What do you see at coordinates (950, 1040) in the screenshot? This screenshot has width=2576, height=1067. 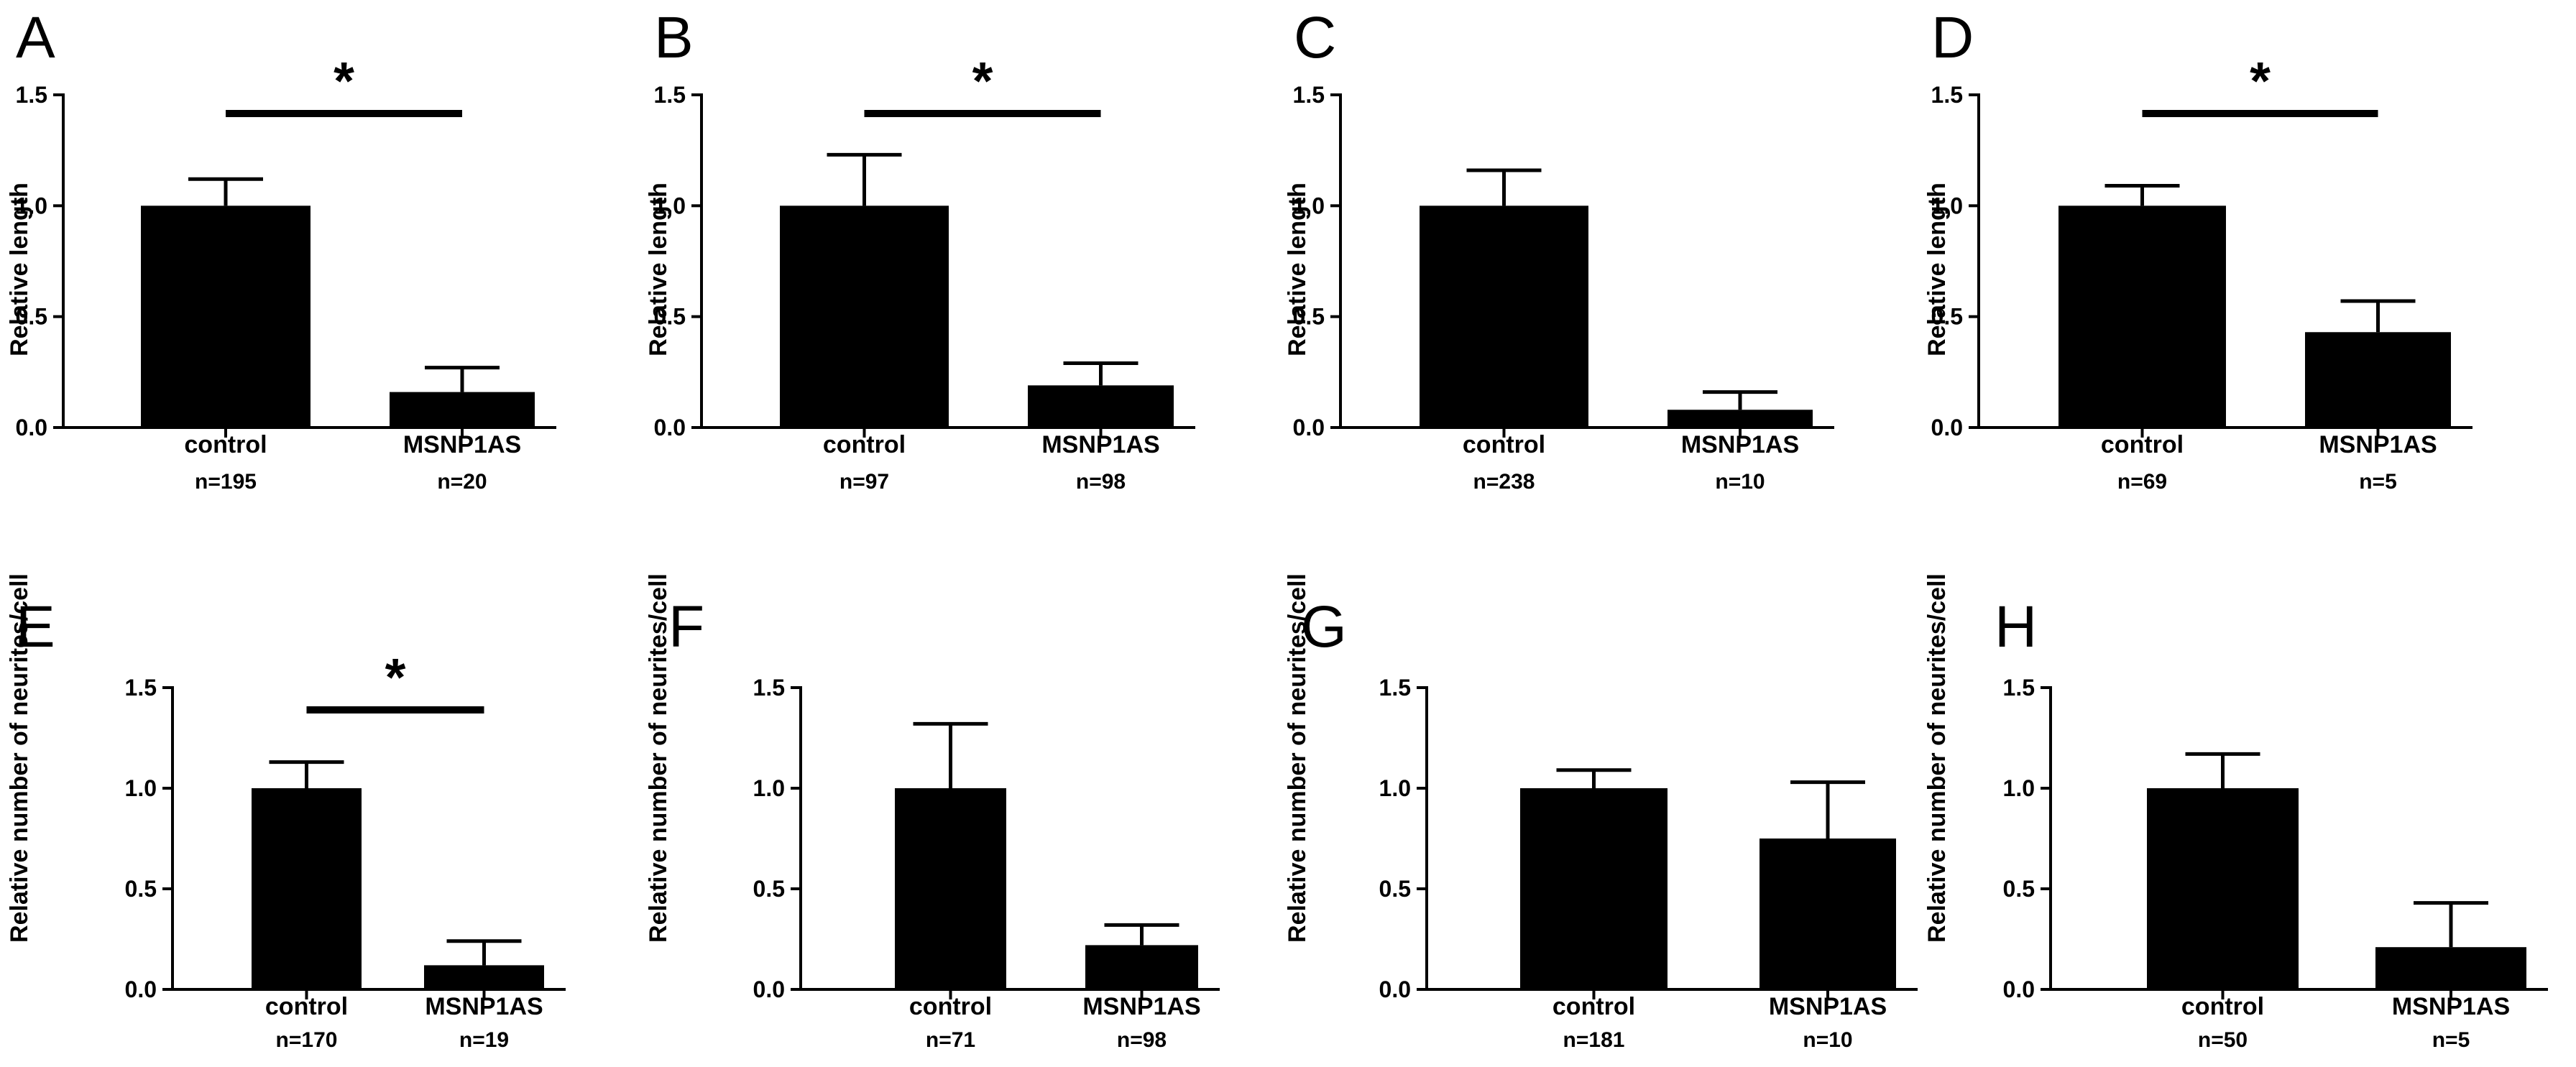 I see `n-label: n=71` at bounding box center [950, 1040].